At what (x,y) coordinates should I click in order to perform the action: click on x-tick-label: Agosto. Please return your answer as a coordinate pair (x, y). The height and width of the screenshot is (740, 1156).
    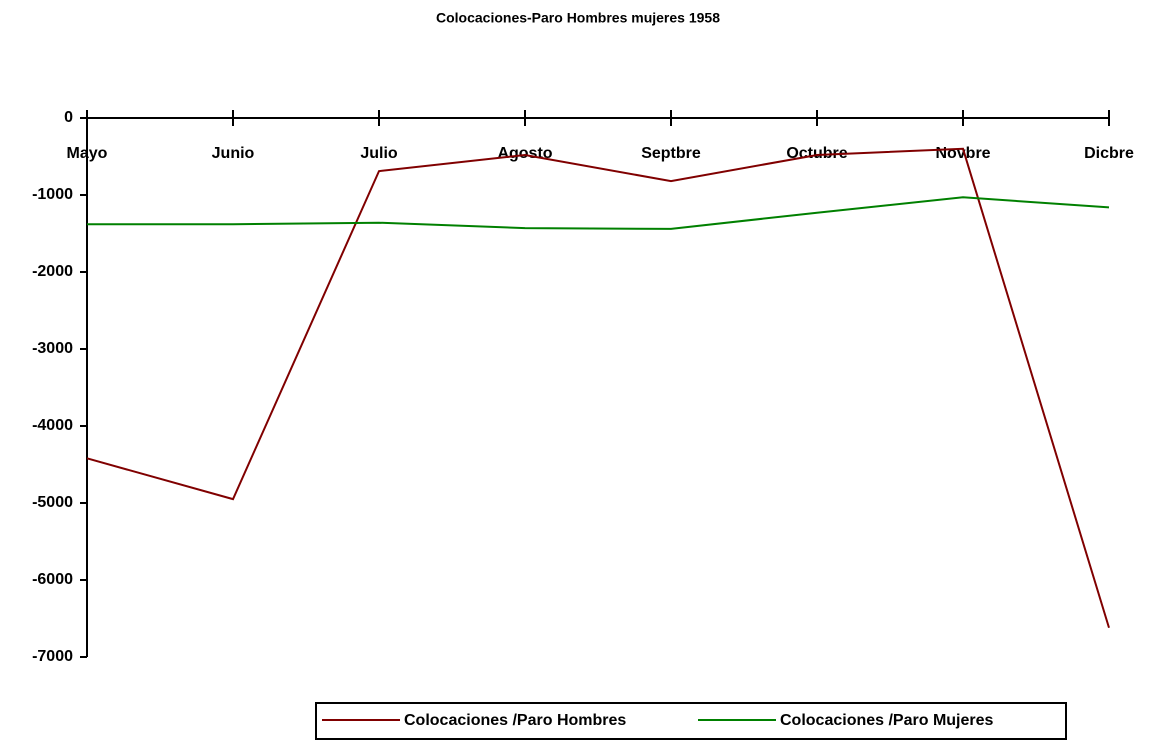
    Looking at the image, I should click on (524, 153).